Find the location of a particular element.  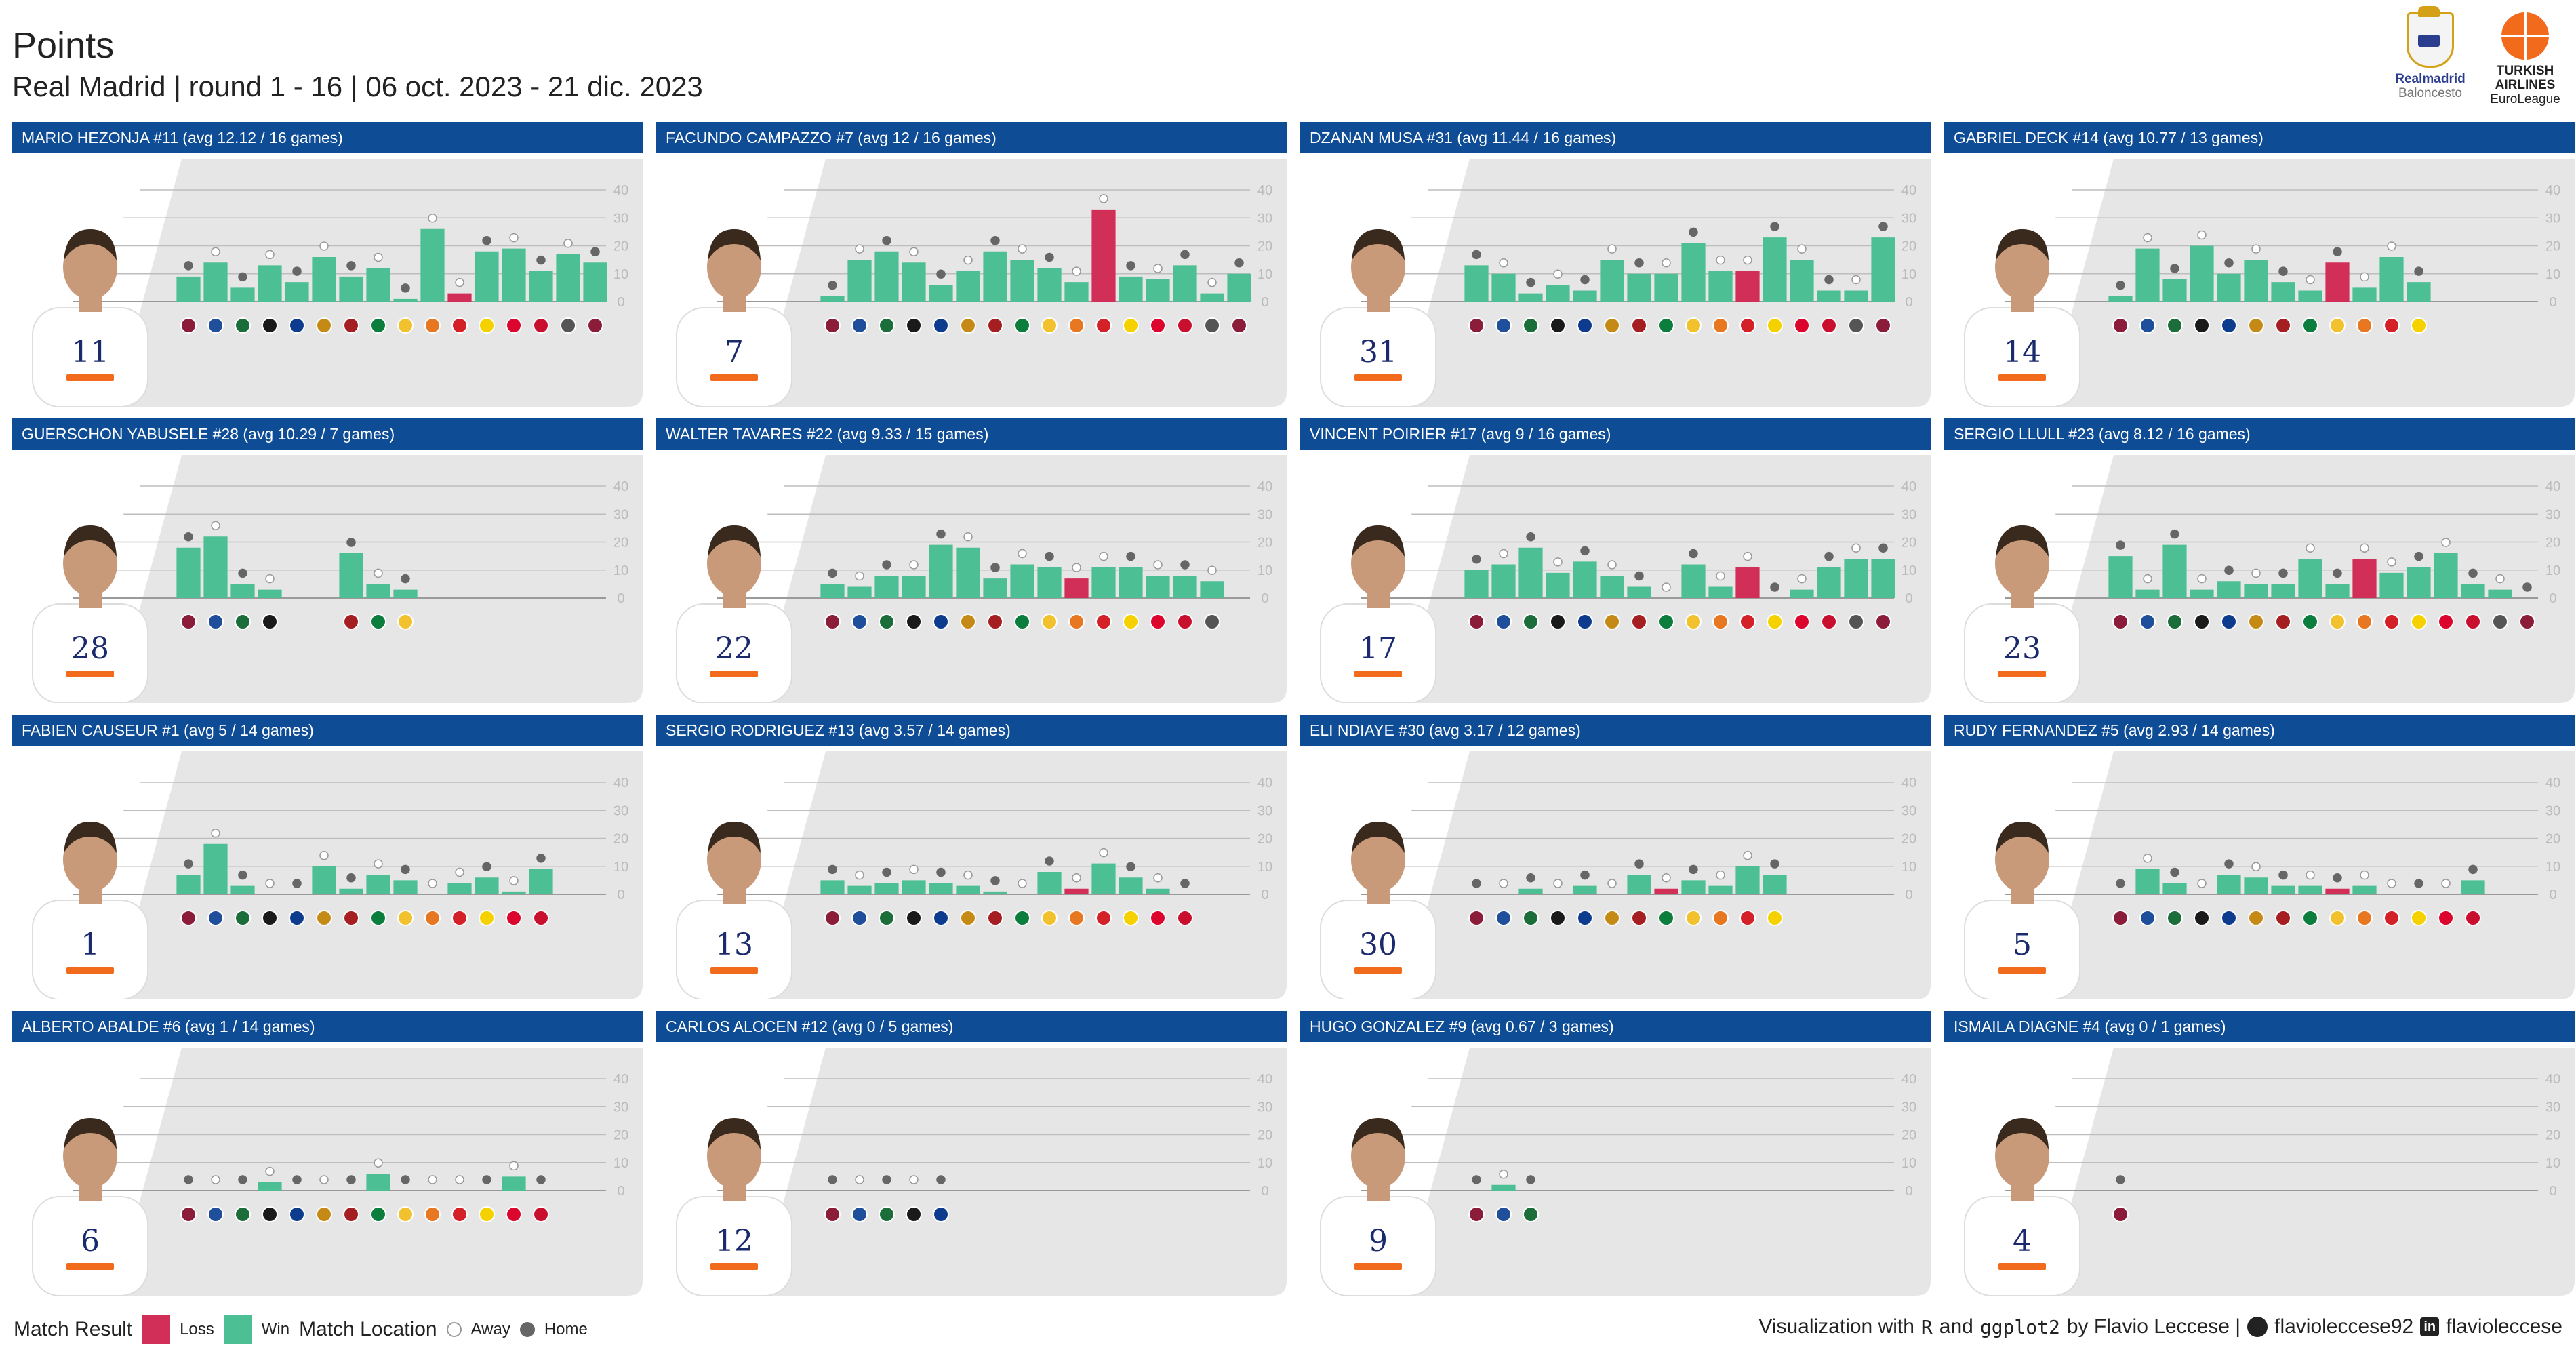

panel-strip-title: VINCENT POIRIER #17 (avg 9 / 16 games) is located at coordinates (1615, 434).